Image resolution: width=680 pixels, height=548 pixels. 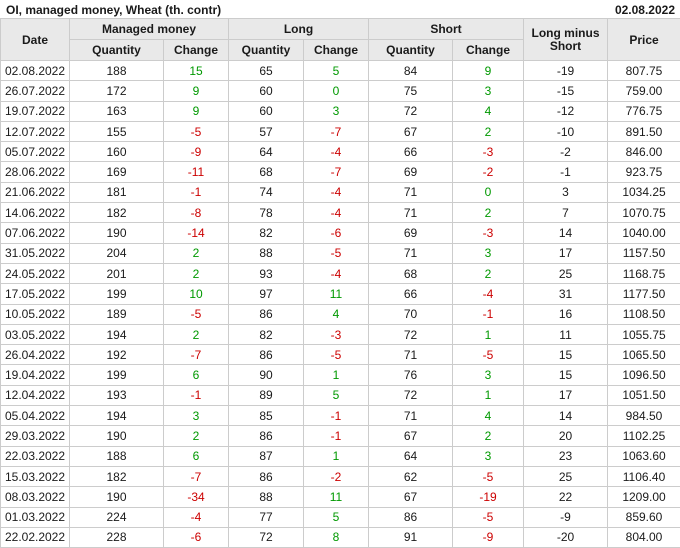 What do you see at coordinates (411, 172) in the screenshot?
I see `cell-short-qty: 69` at bounding box center [411, 172].